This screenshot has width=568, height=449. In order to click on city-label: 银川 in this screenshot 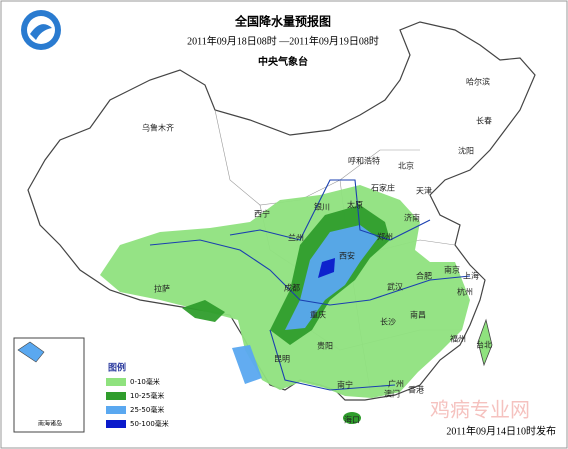, I will do `click(322, 207)`.